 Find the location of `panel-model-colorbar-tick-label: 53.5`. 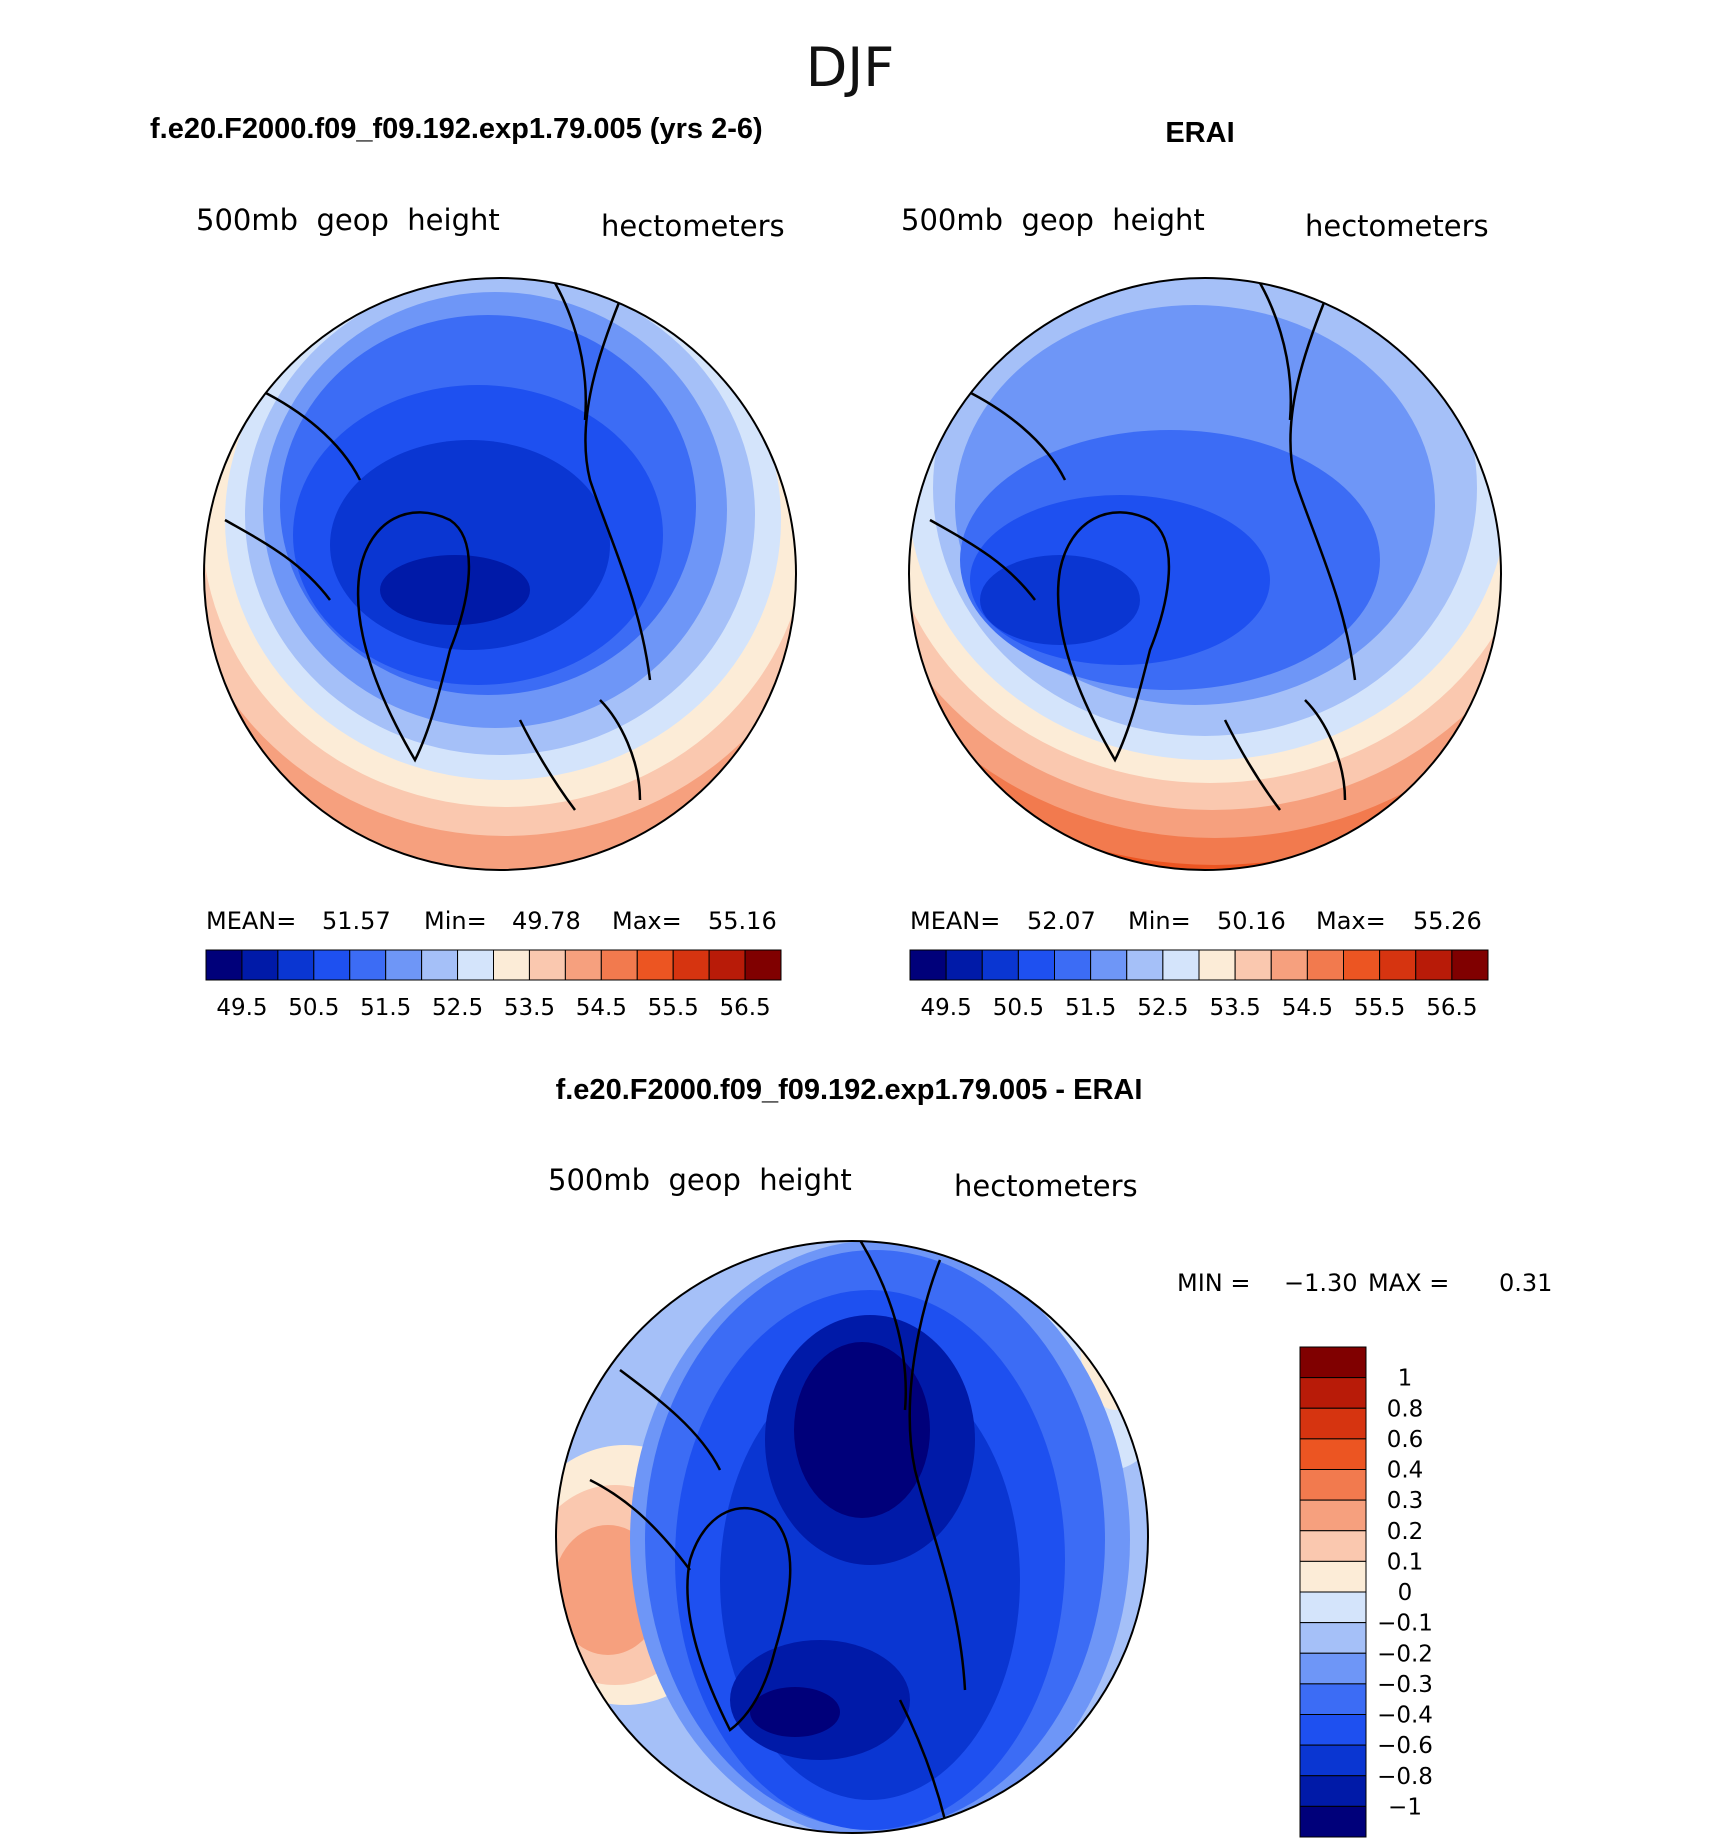

panel-model-colorbar-tick-label: 53.5 is located at coordinates (529, 1008).